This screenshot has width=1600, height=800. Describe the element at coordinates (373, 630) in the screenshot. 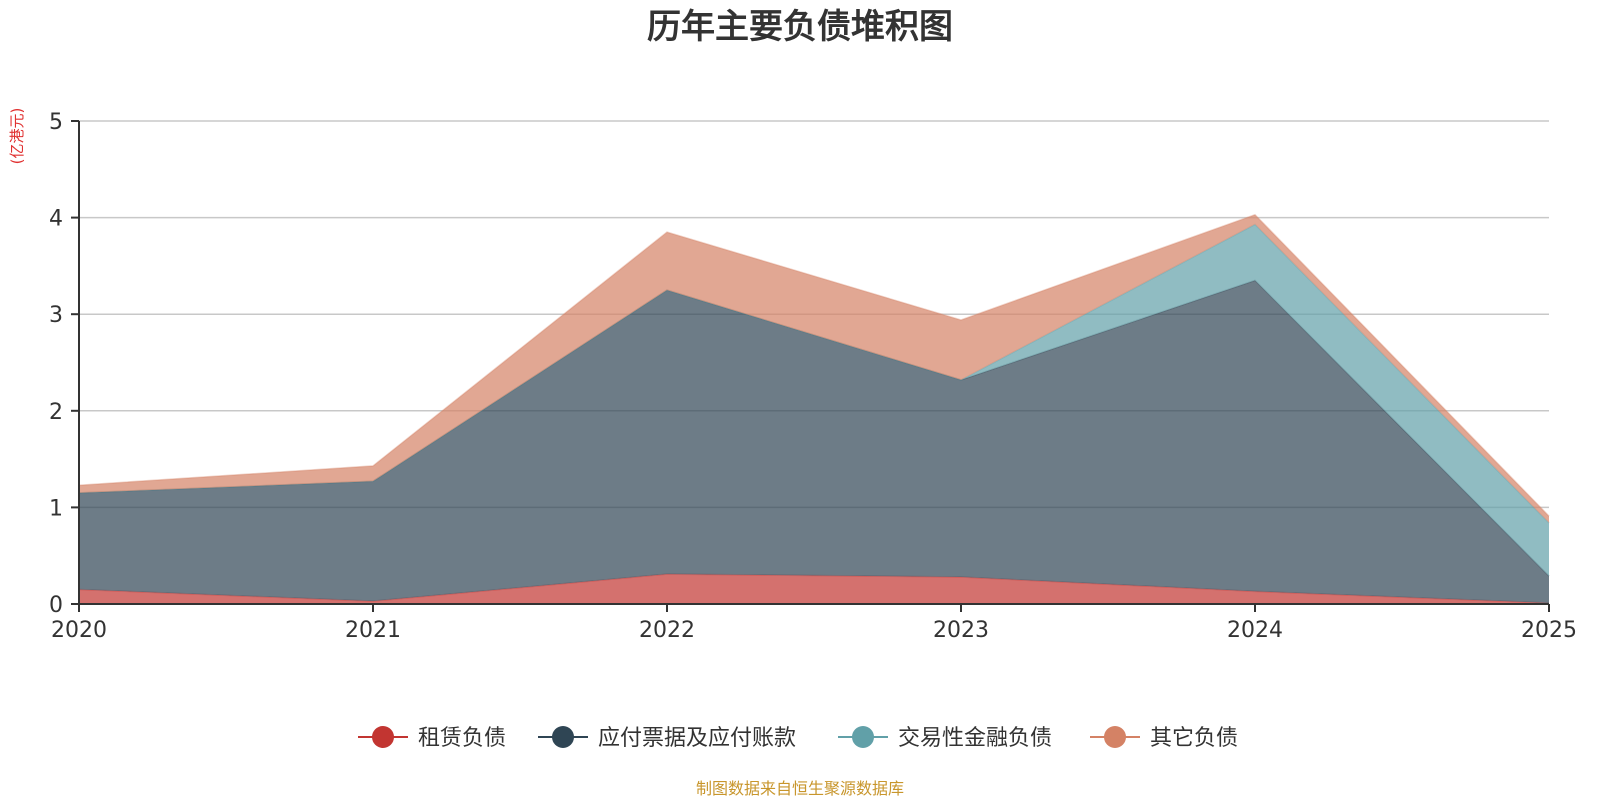

I see `x-tick-label-2021: 2021` at that location.